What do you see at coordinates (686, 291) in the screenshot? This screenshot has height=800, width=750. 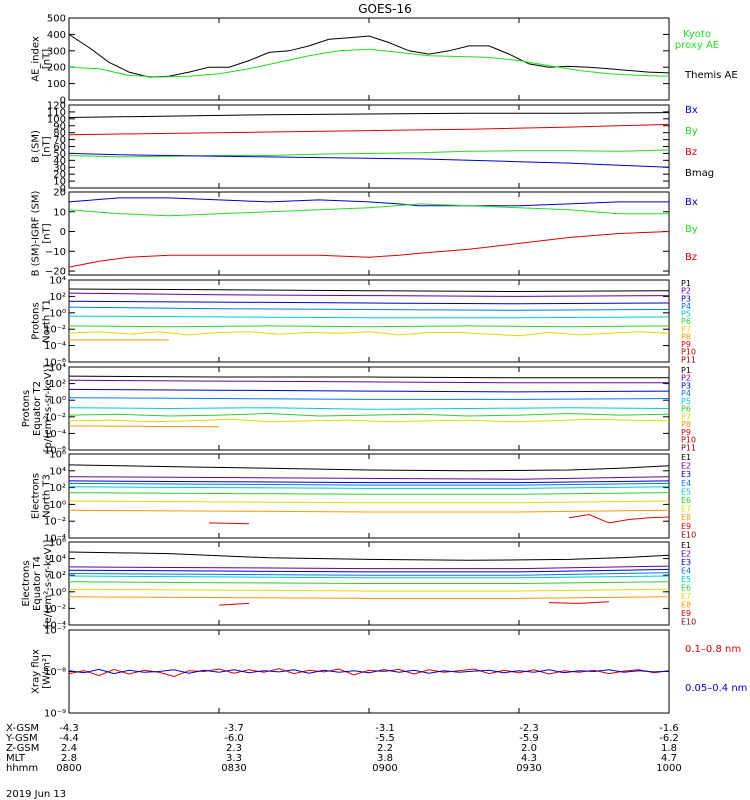 I see `legend-entry: P2` at bounding box center [686, 291].